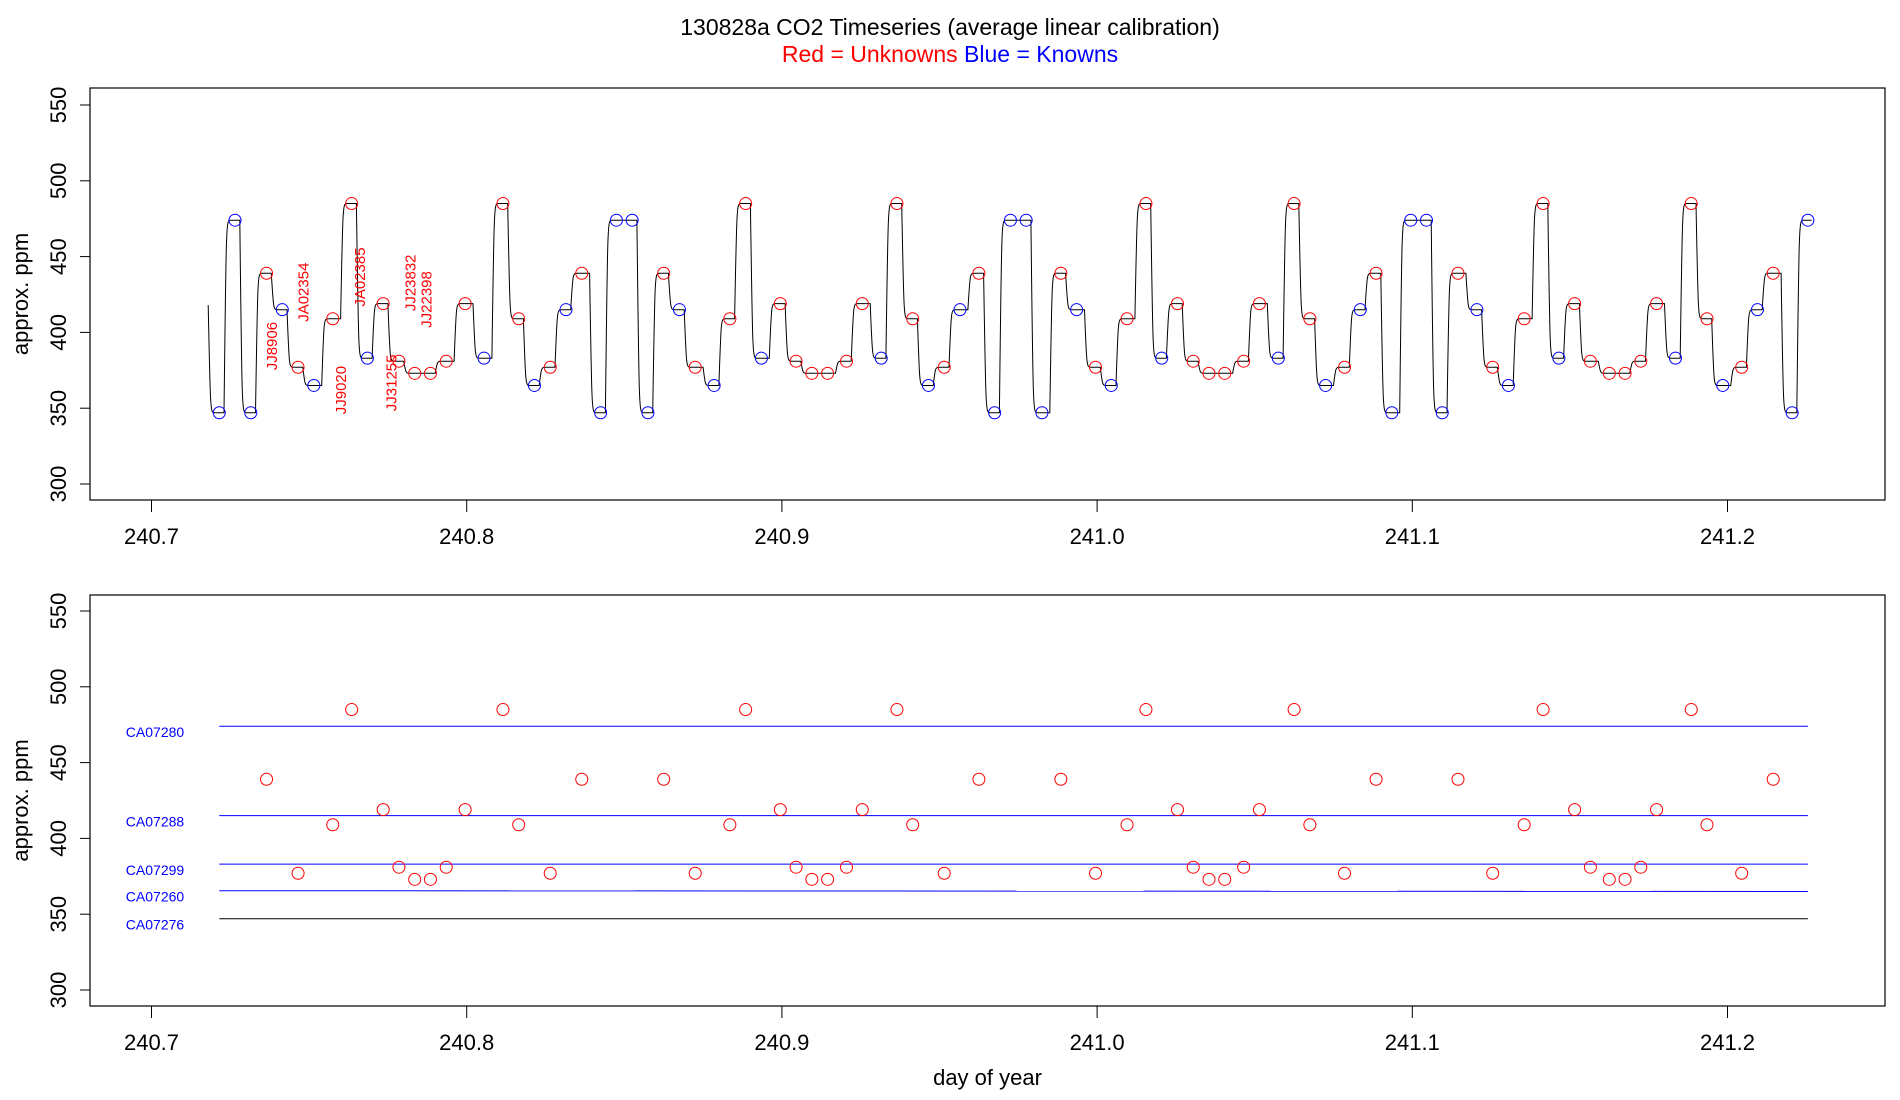 The height and width of the screenshot is (1100, 1900). I want to click on legend-knowns: Blue = Knowns, so click(1041, 54).